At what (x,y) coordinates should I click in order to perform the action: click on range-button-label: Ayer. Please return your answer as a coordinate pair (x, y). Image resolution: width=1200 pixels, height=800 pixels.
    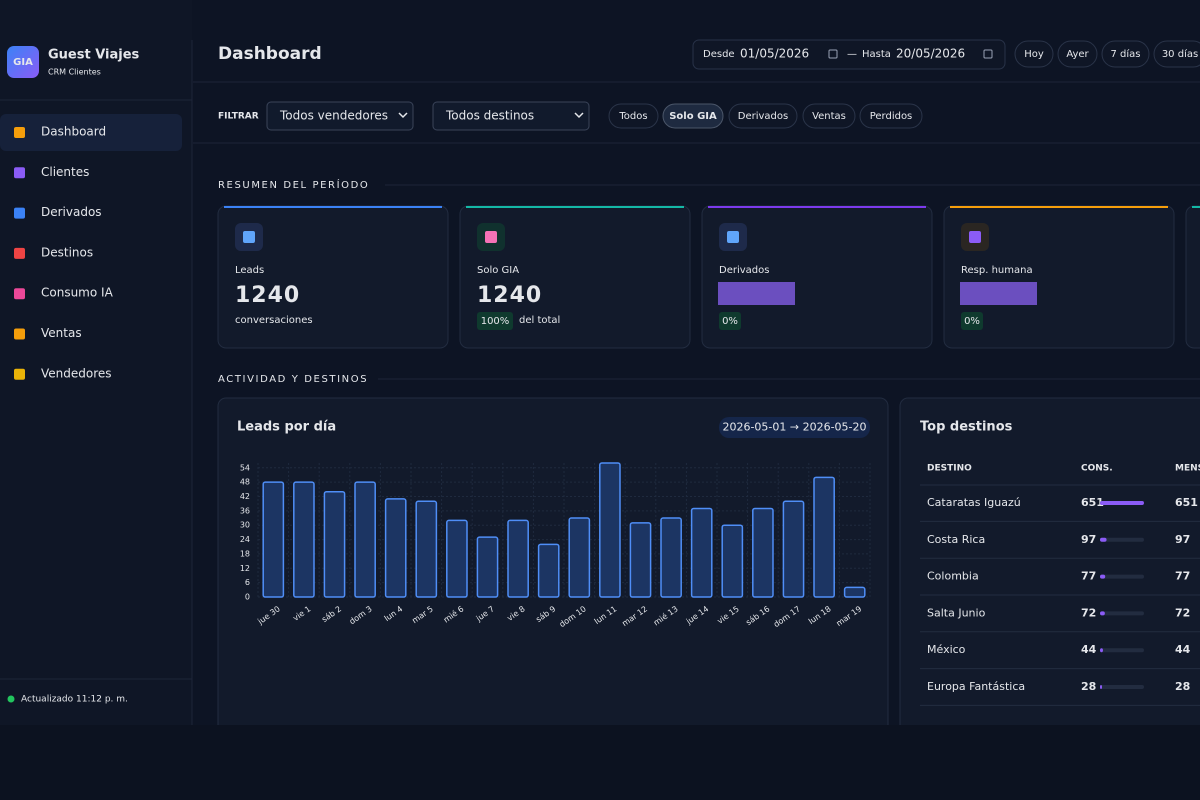
    Looking at the image, I should click on (1077, 54).